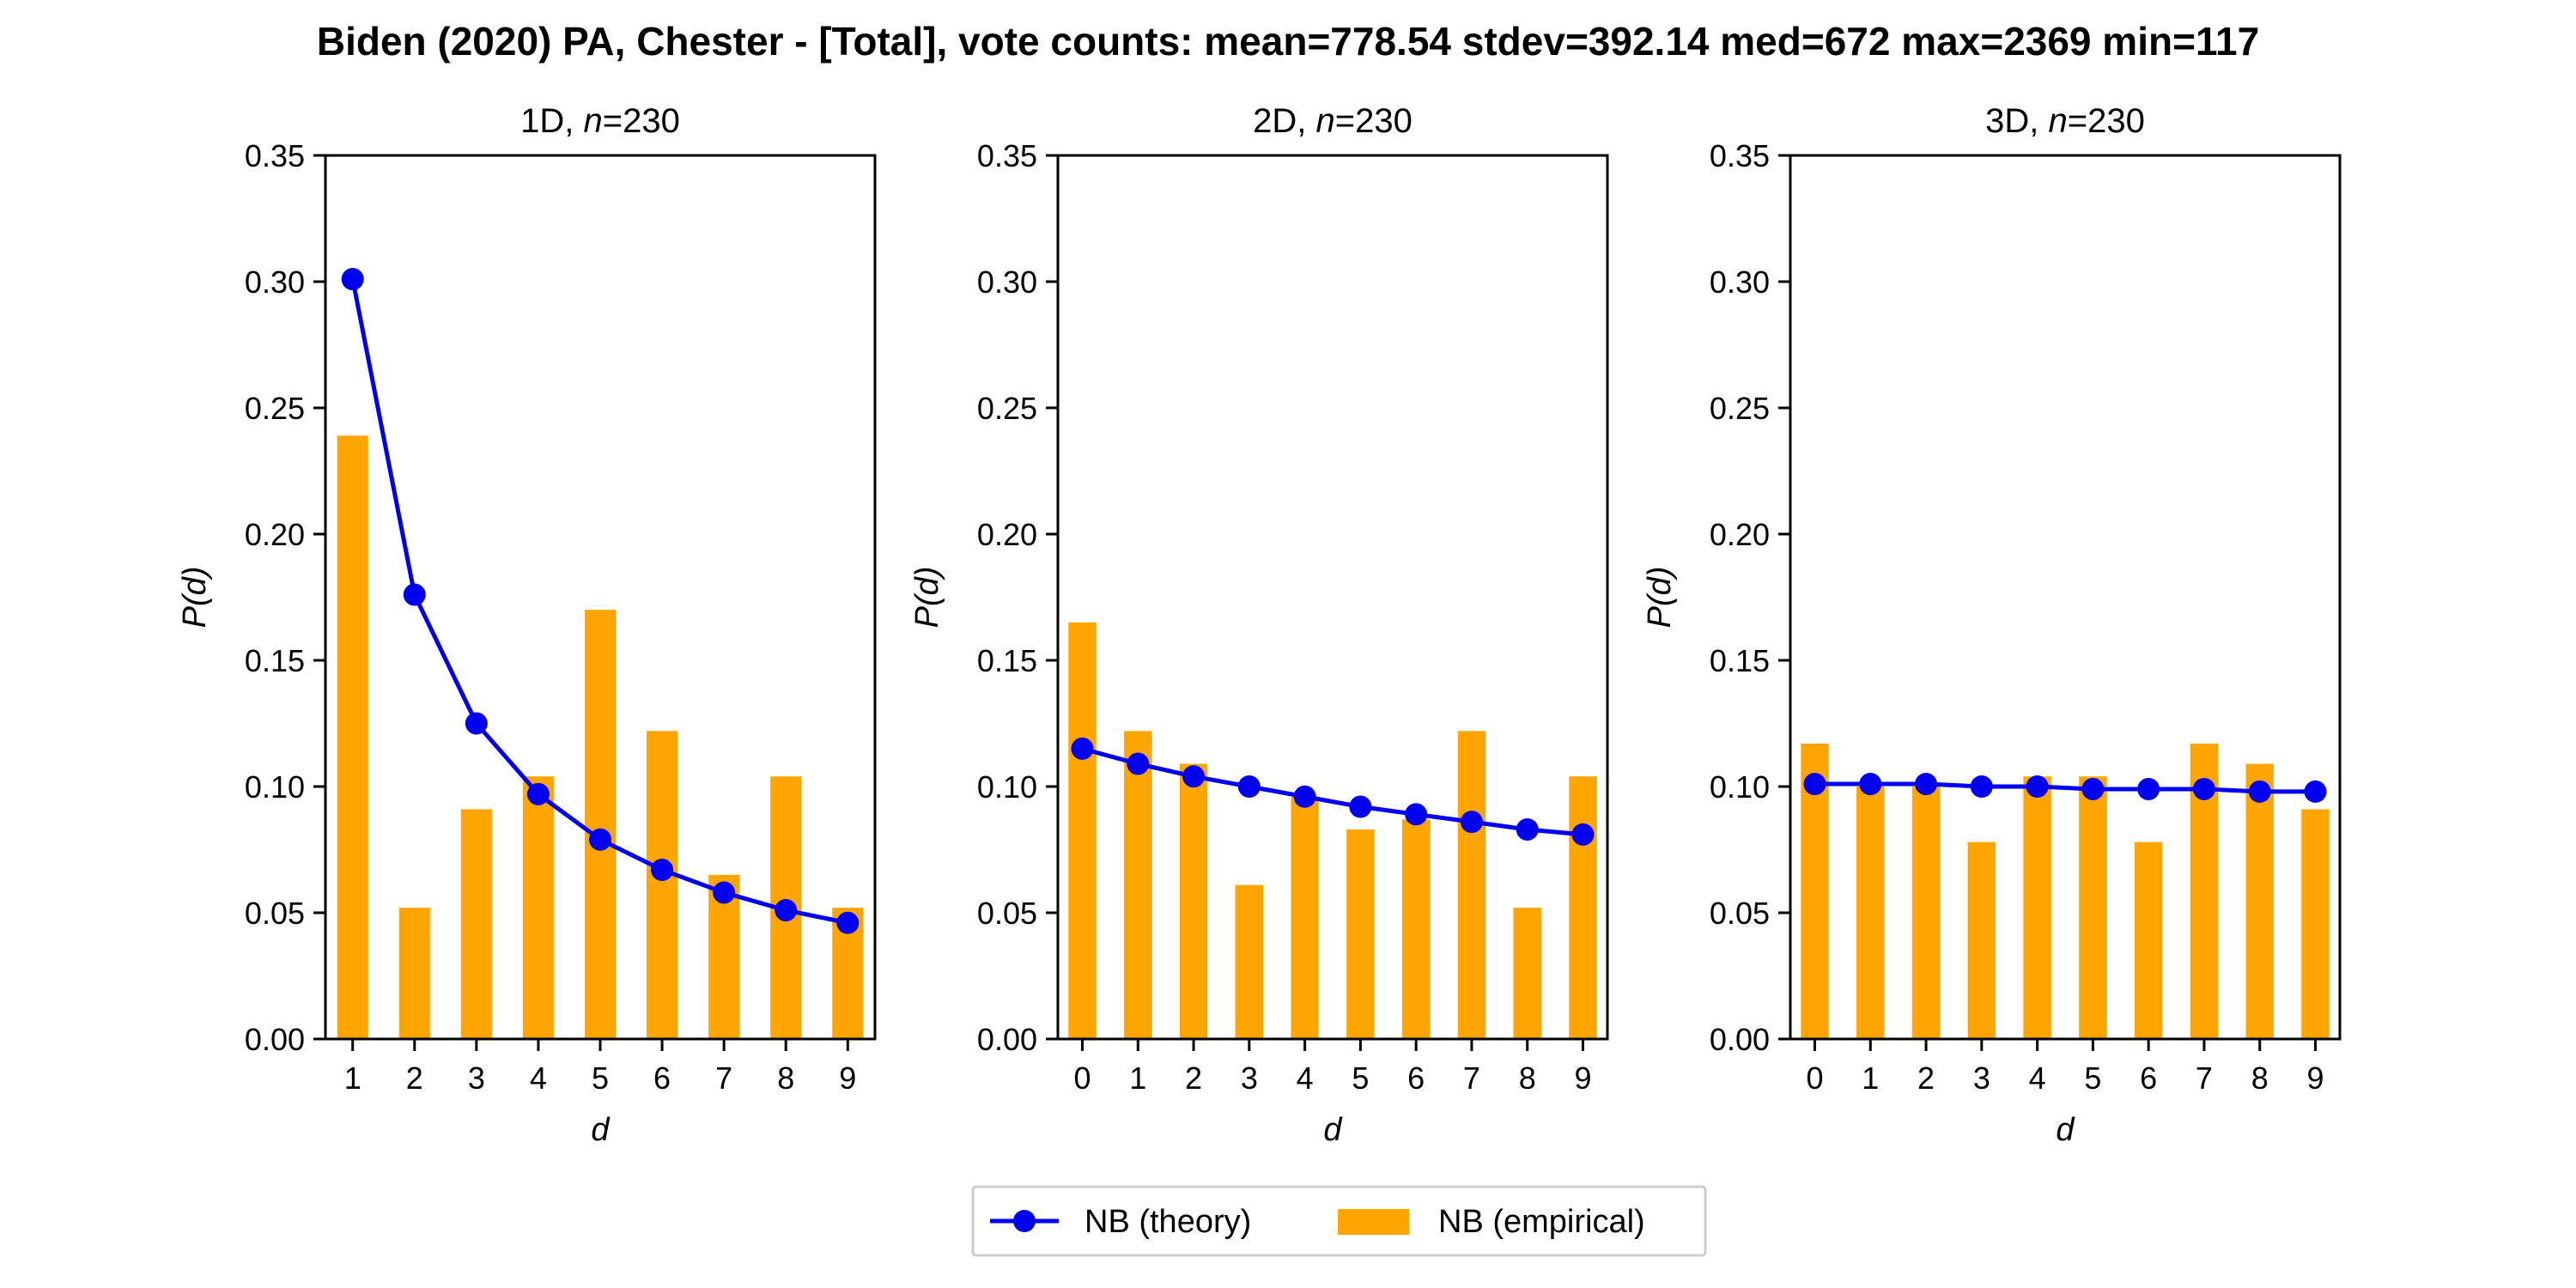 Image resolution: width=2576 pixels, height=1288 pixels. Describe the element at coordinates (1740, 787) in the screenshot. I see `panel-3d-ytick-label: 0.10` at that location.